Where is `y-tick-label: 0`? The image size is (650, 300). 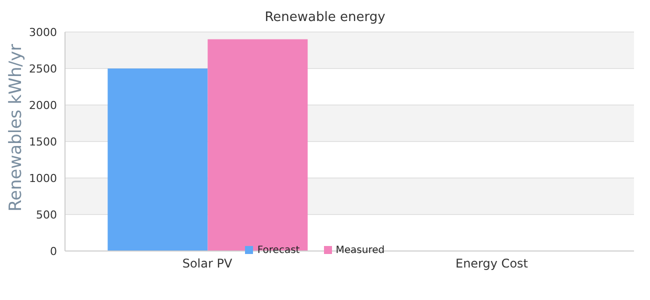
y-tick-label: 0 is located at coordinates (53, 251).